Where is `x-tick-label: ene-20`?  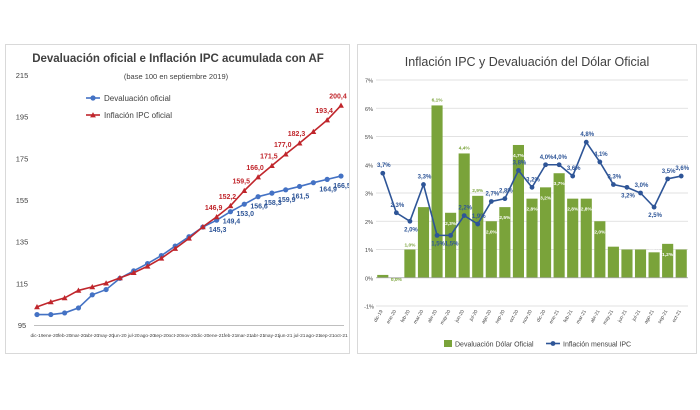
x-tick-label: ene-20 is located at coordinates (391, 317).